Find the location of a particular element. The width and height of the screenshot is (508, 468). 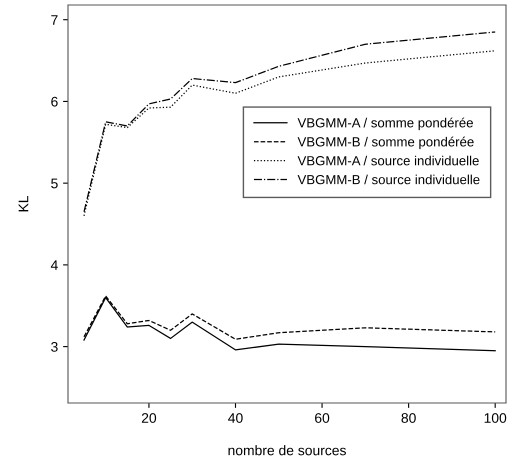

legend-label: VBGMM-A / source individuelle is located at coordinates (388, 161).